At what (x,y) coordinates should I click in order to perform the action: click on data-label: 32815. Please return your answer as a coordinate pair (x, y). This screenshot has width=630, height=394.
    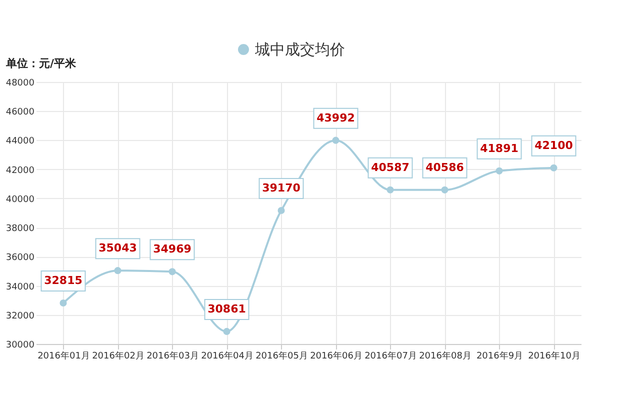
    Looking at the image, I should click on (63, 281).